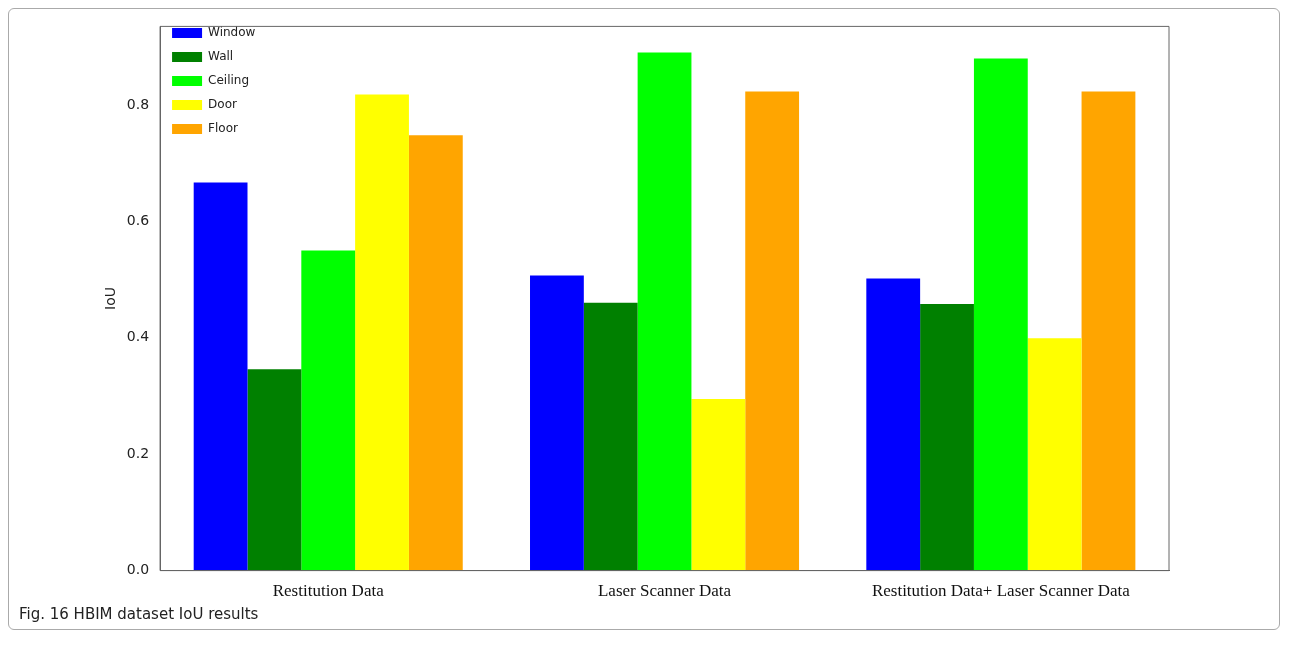 The image size is (1292, 660). What do you see at coordinates (221, 56) in the screenshot?
I see `legend-label: Wall` at bounding box center [221, 56].